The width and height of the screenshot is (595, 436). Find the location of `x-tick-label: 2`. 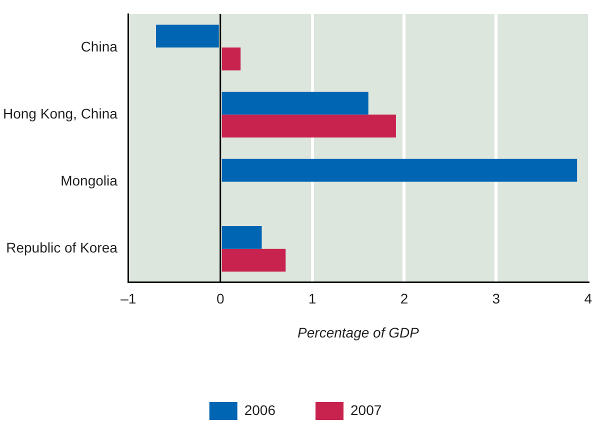

x-tick-label: 2 is located at coordinates (404, 298).